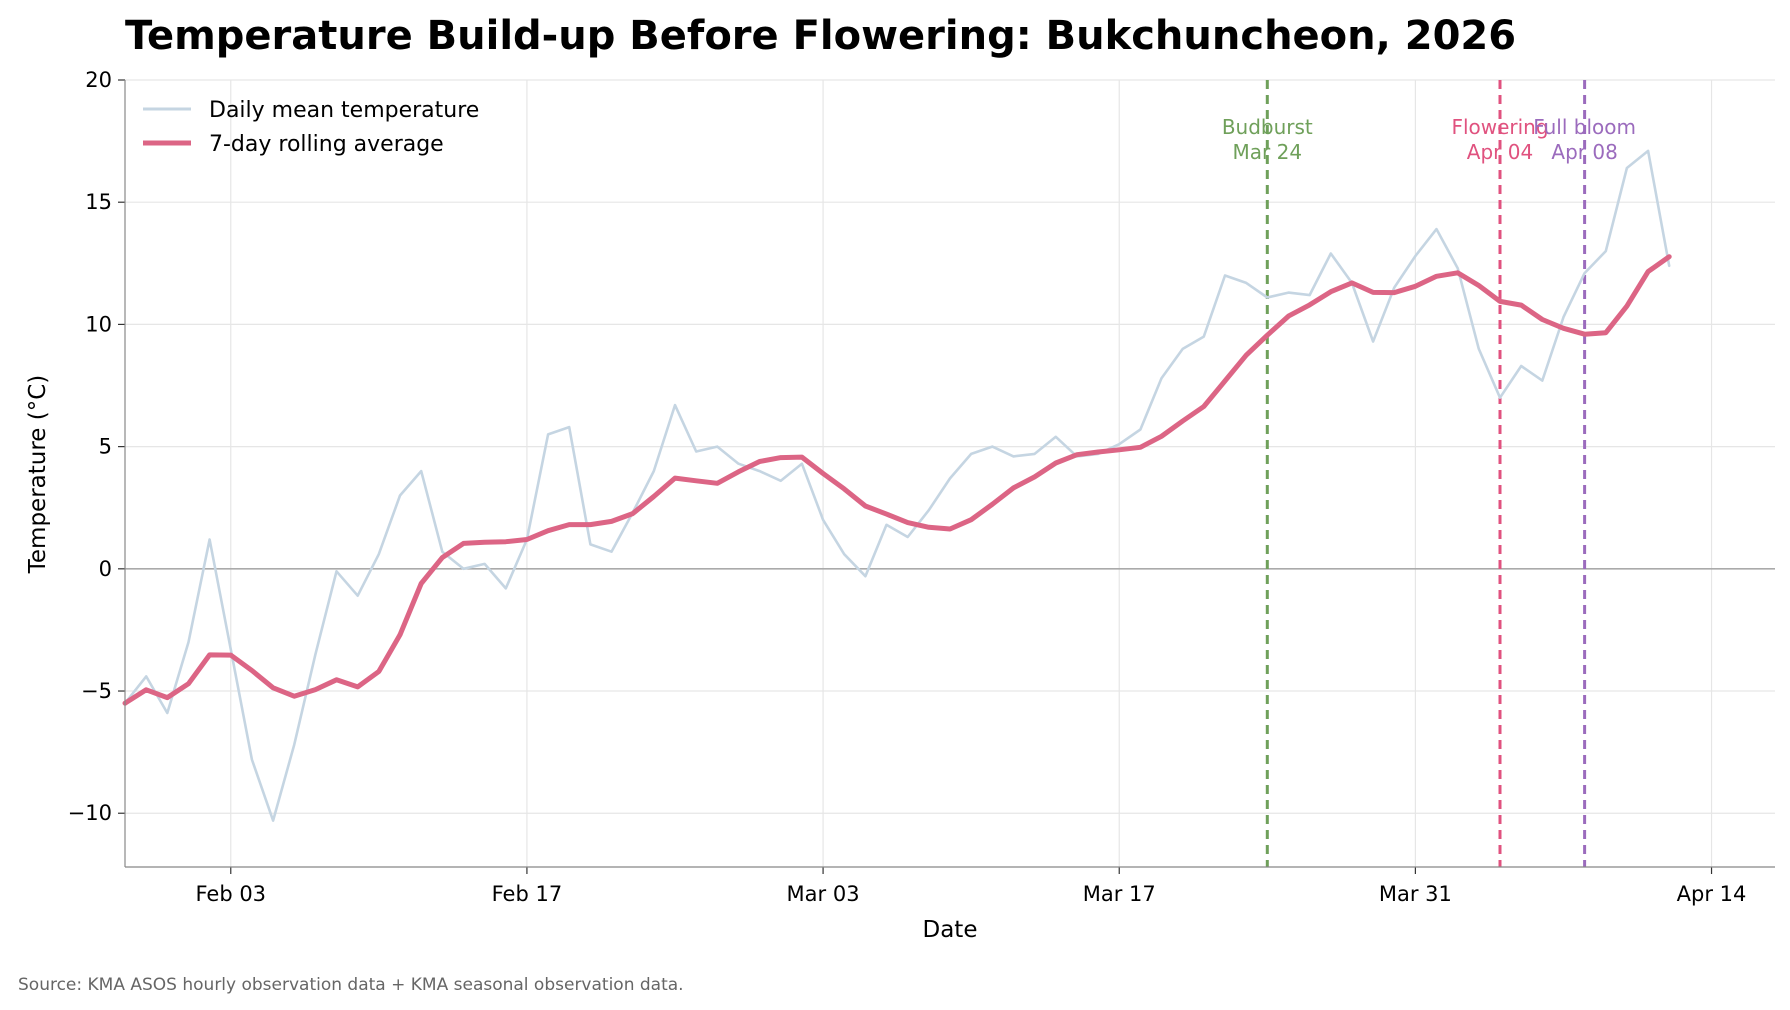  Describe the element at coordinates (1415, 894) in the screenshot. I see `x-tick-label: Mar 31` at that location.